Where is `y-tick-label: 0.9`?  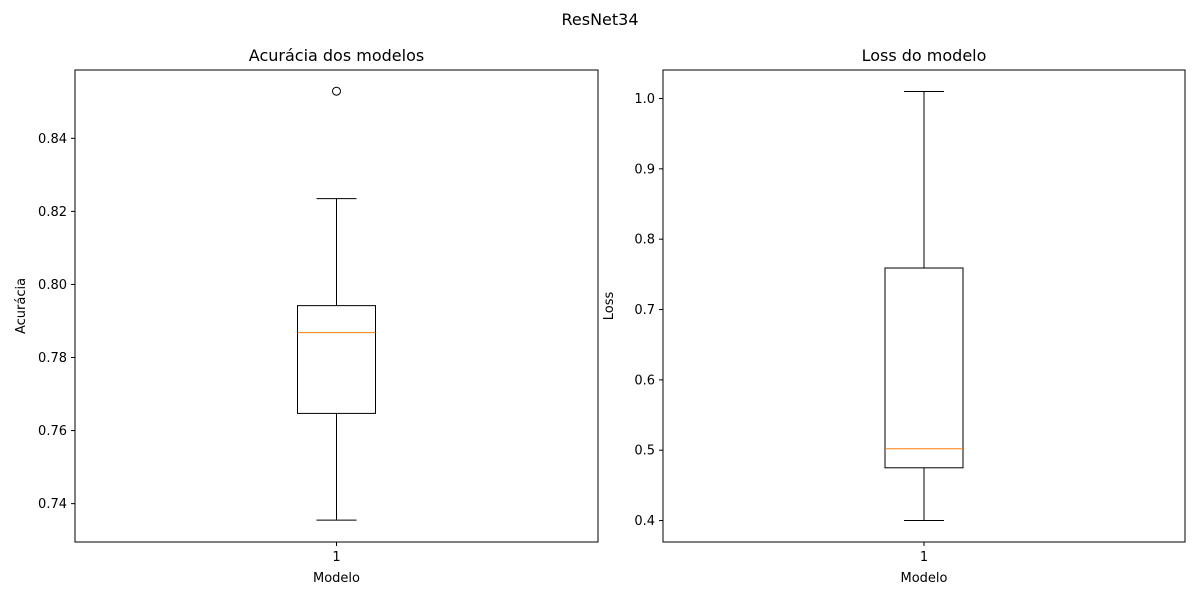 y-tick-label: 0.9 is located at coordinates (644, 169).